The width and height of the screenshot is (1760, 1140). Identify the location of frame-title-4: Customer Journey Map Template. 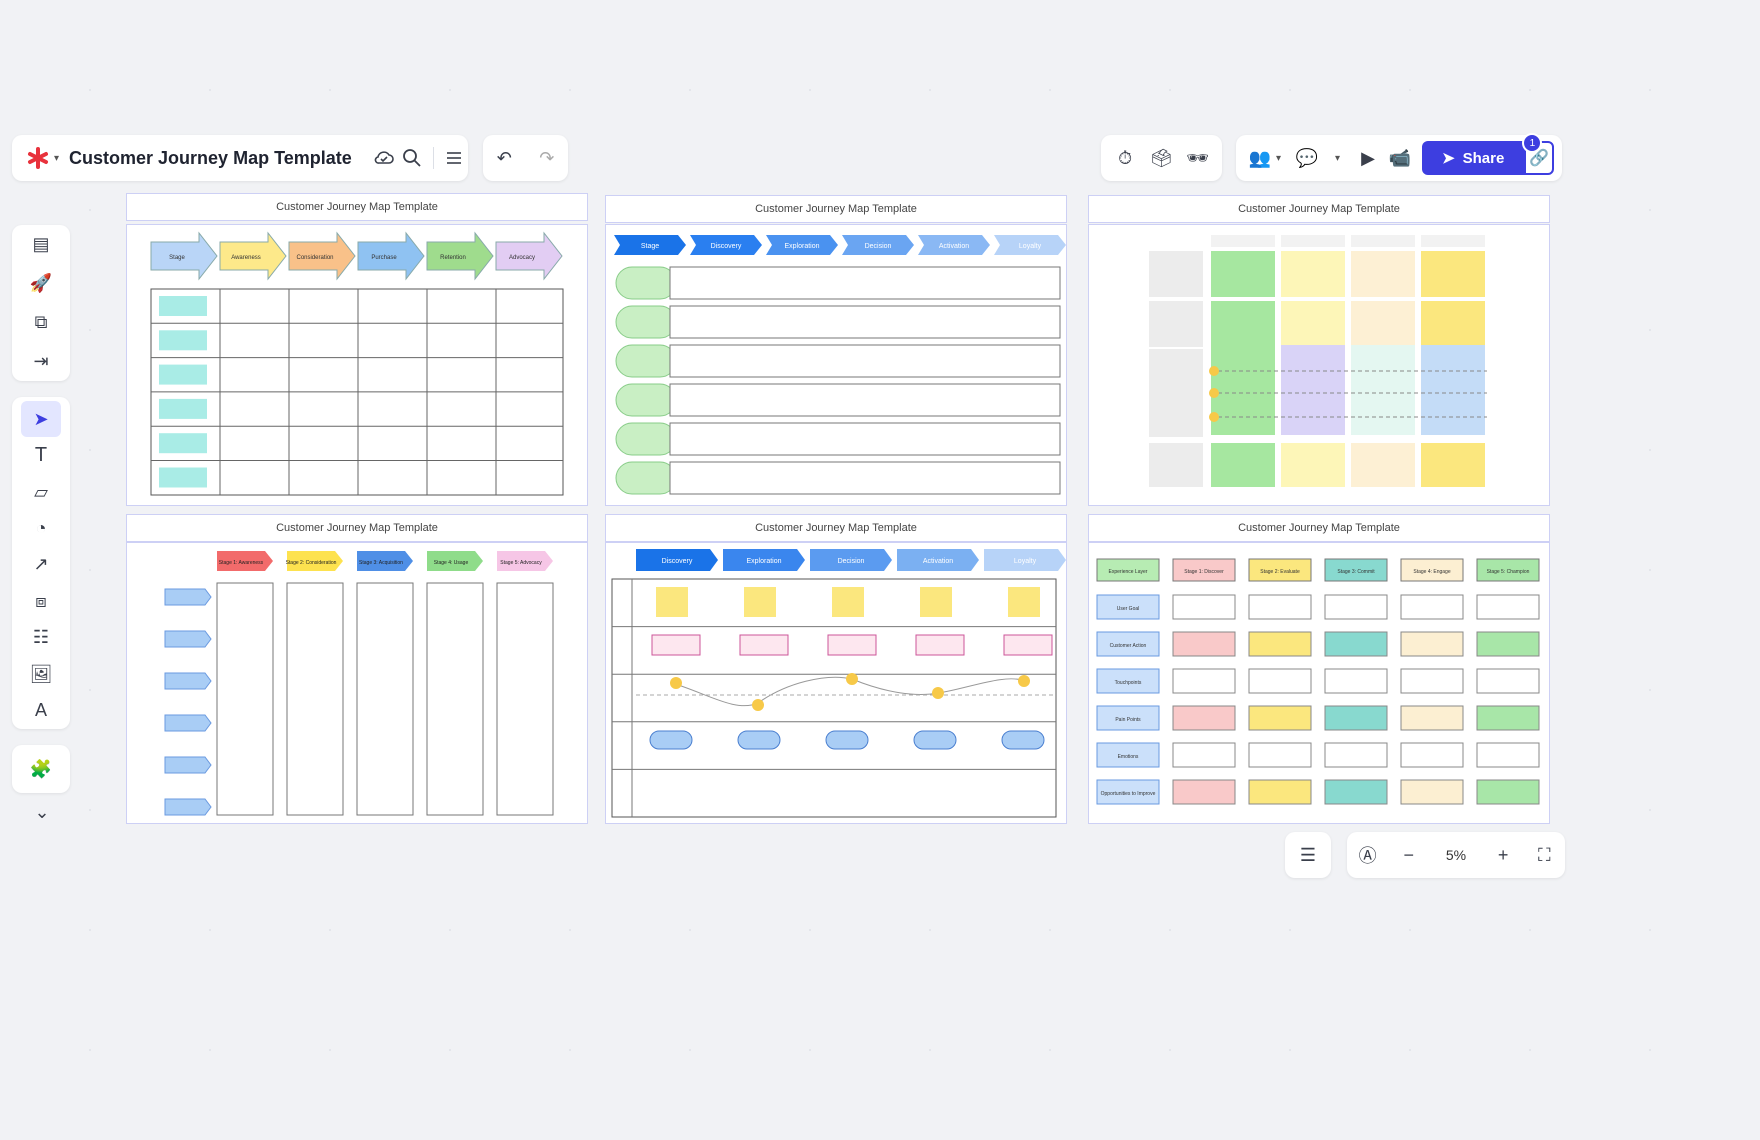
(357, 528).